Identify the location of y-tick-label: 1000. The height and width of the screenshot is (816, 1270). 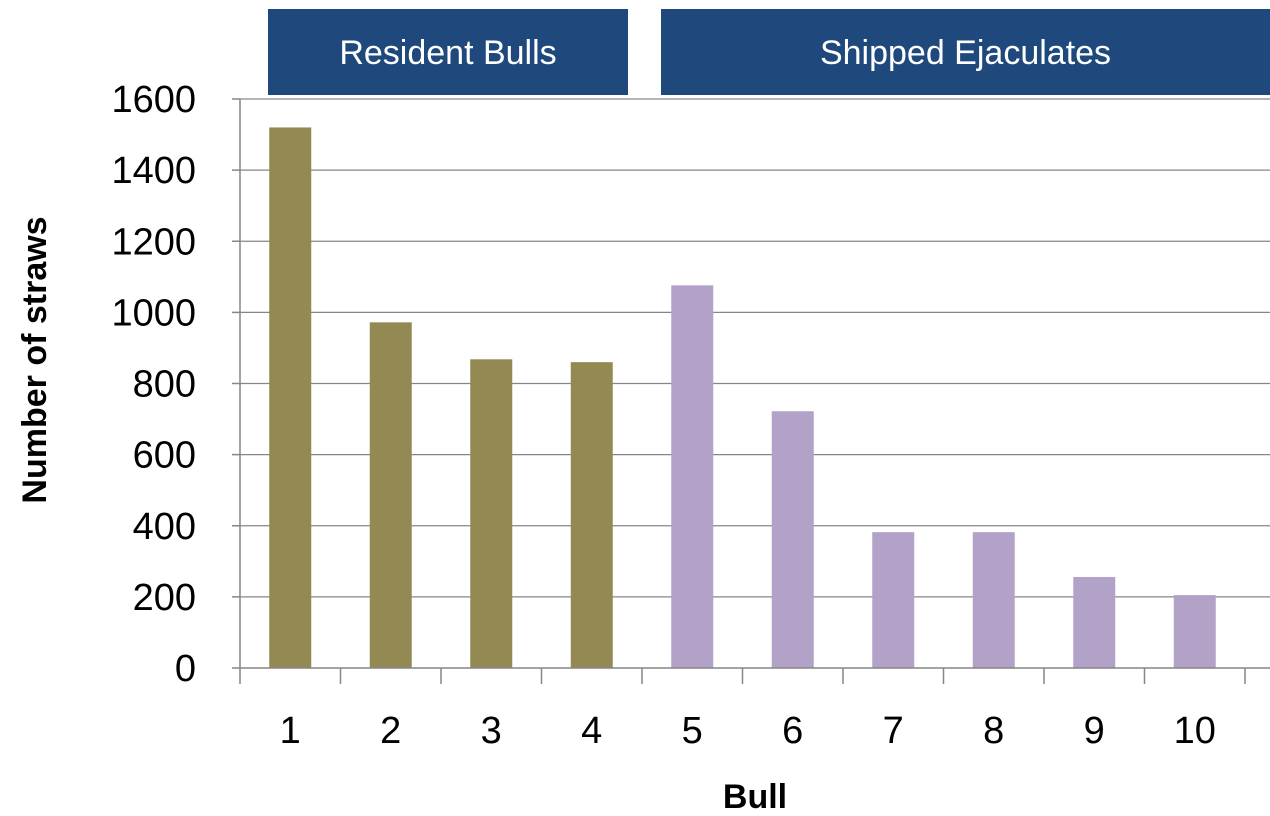
(153, 313).